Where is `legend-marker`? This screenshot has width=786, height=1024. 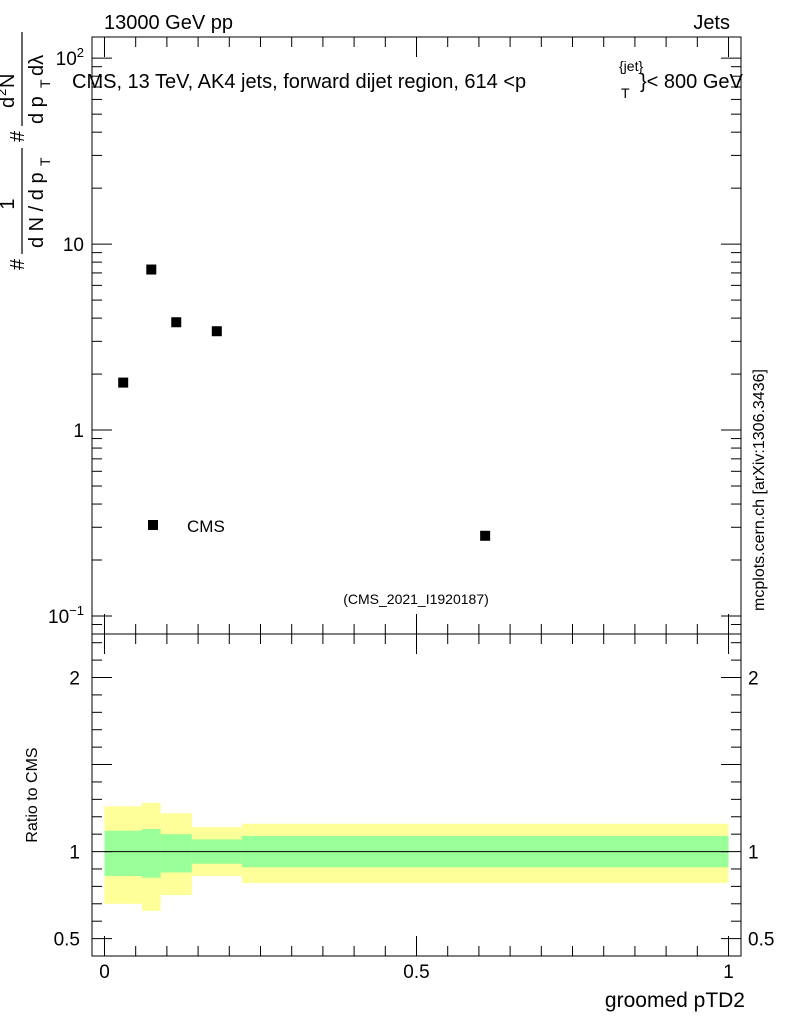
legend-marker is located at coordinates (153, 525).